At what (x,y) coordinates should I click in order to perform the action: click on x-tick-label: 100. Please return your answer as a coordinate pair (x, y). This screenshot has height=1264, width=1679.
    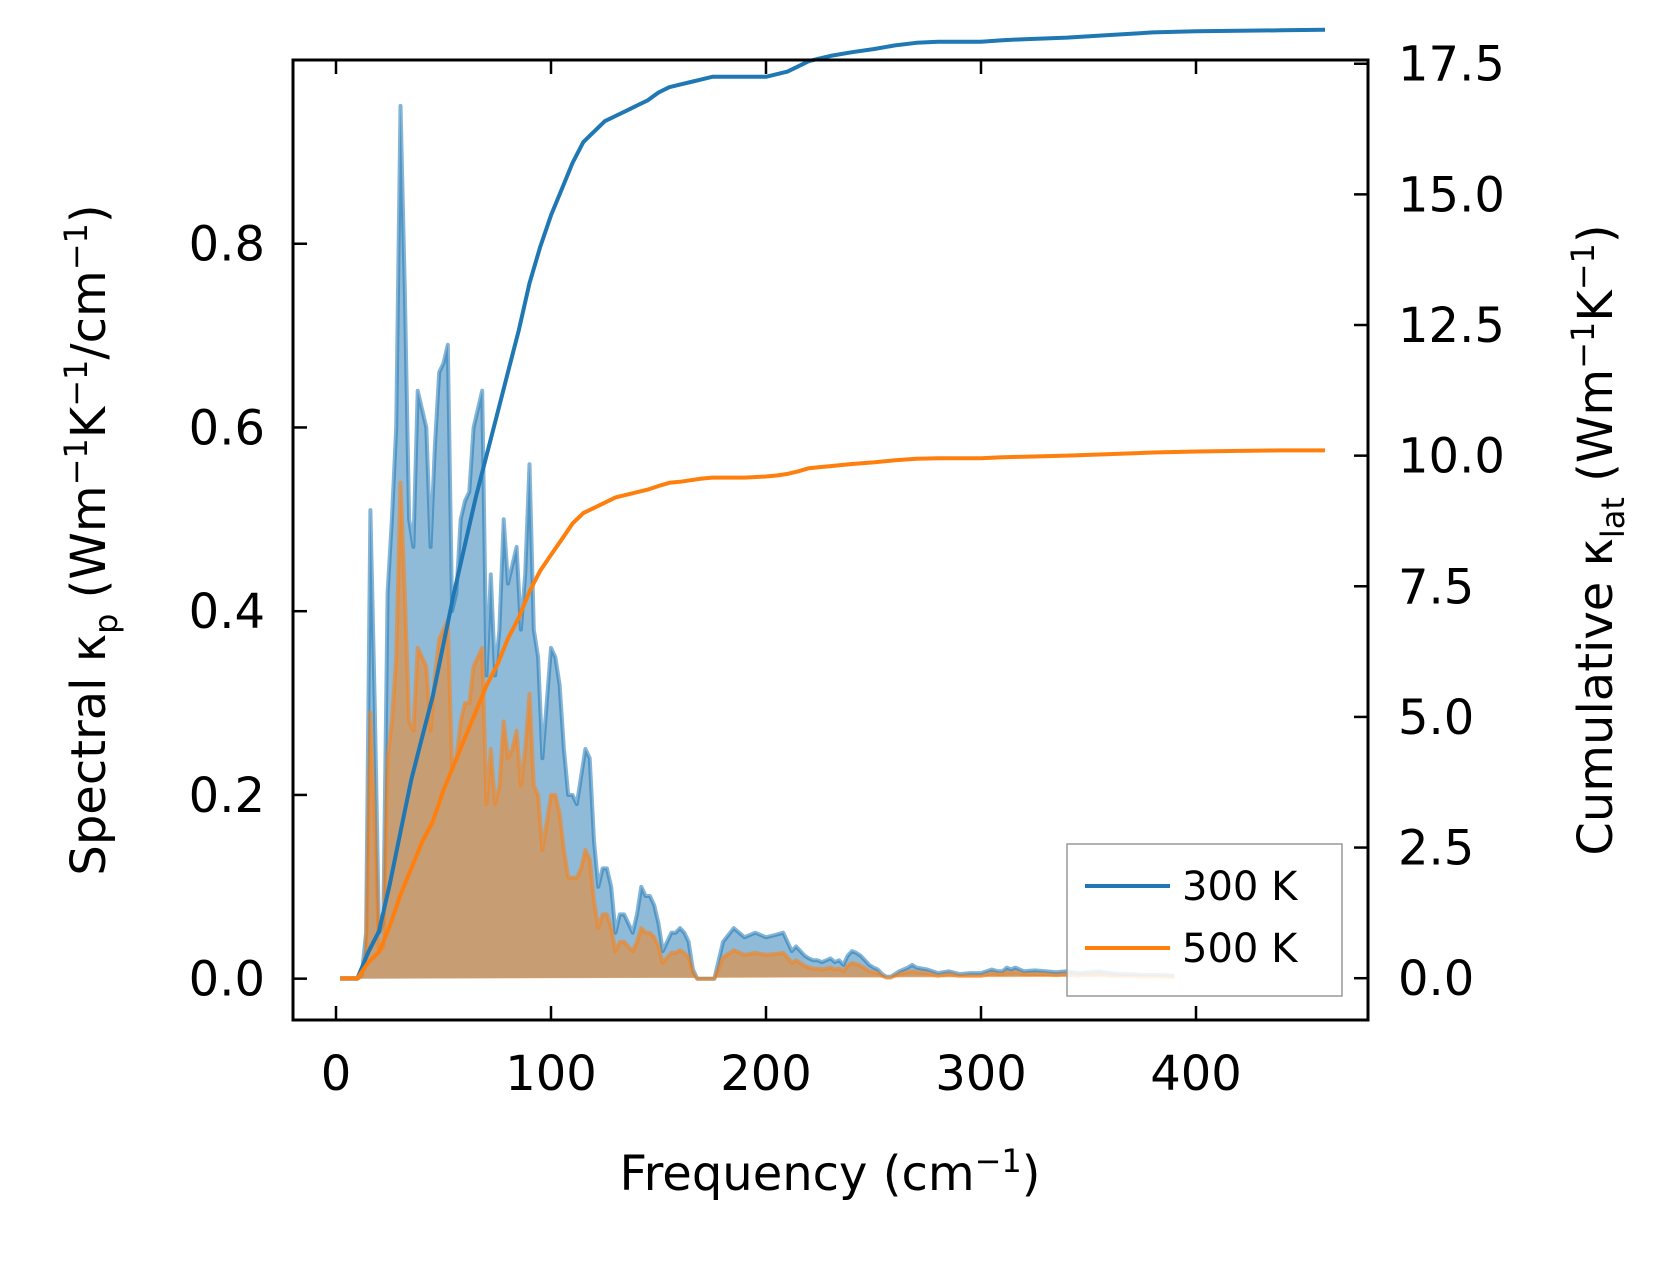
    Looking at the image, I should click on (551, 1074).